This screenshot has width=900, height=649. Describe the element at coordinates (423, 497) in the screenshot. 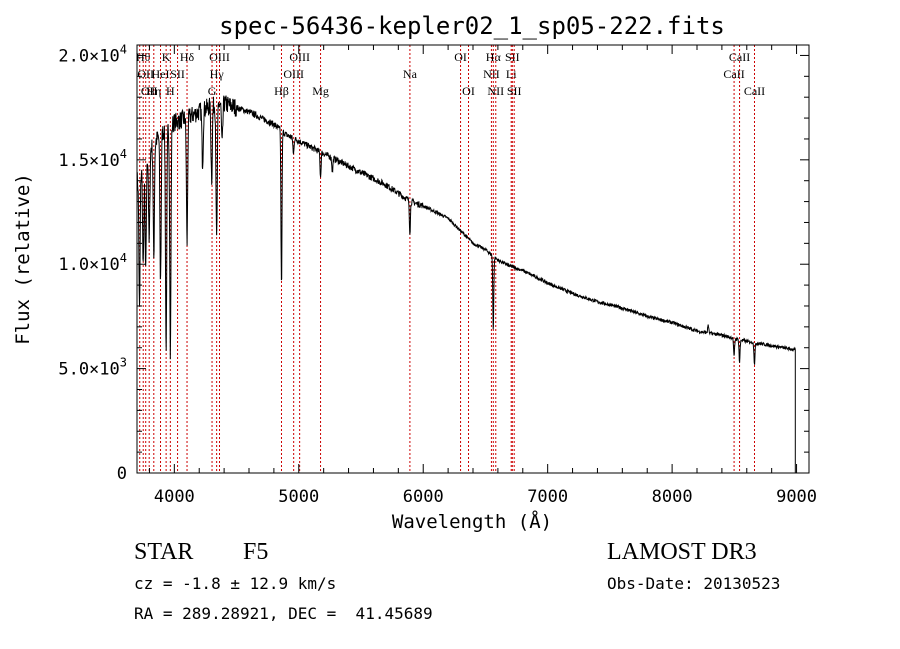

I see `x-tick-label: 6000` at that location.